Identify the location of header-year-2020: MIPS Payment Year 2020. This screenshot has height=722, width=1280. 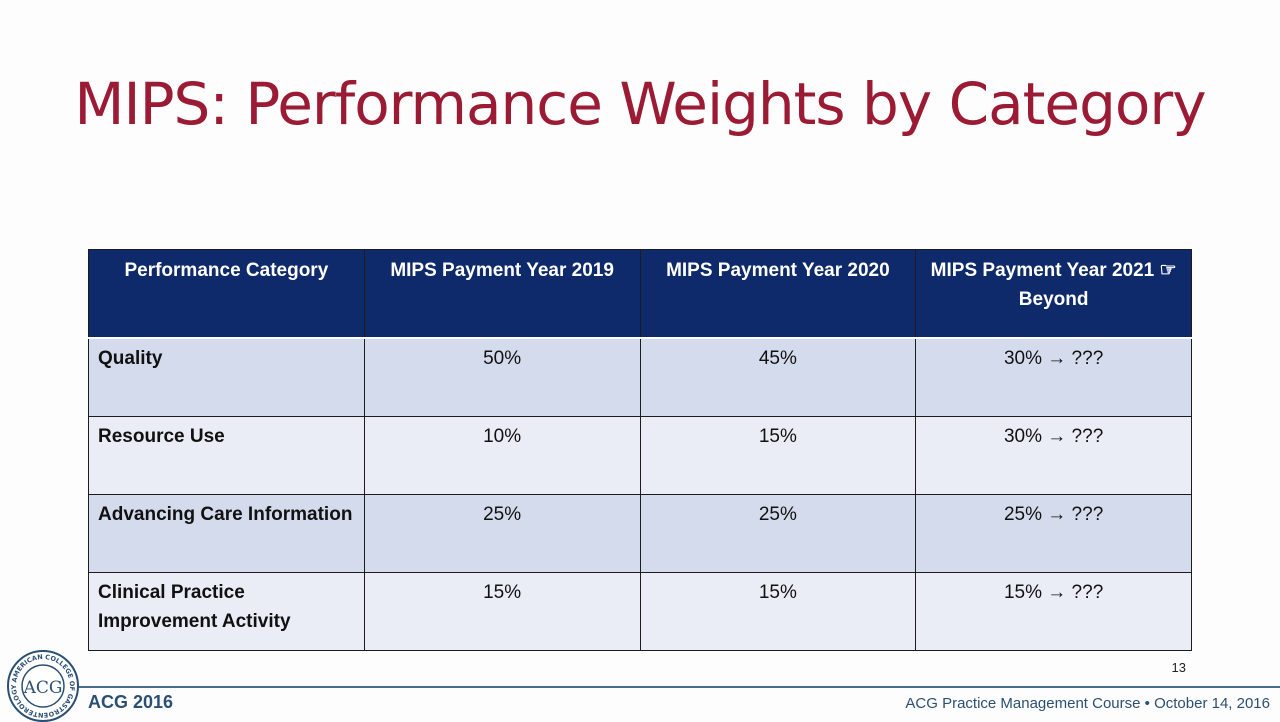
(778, 294).